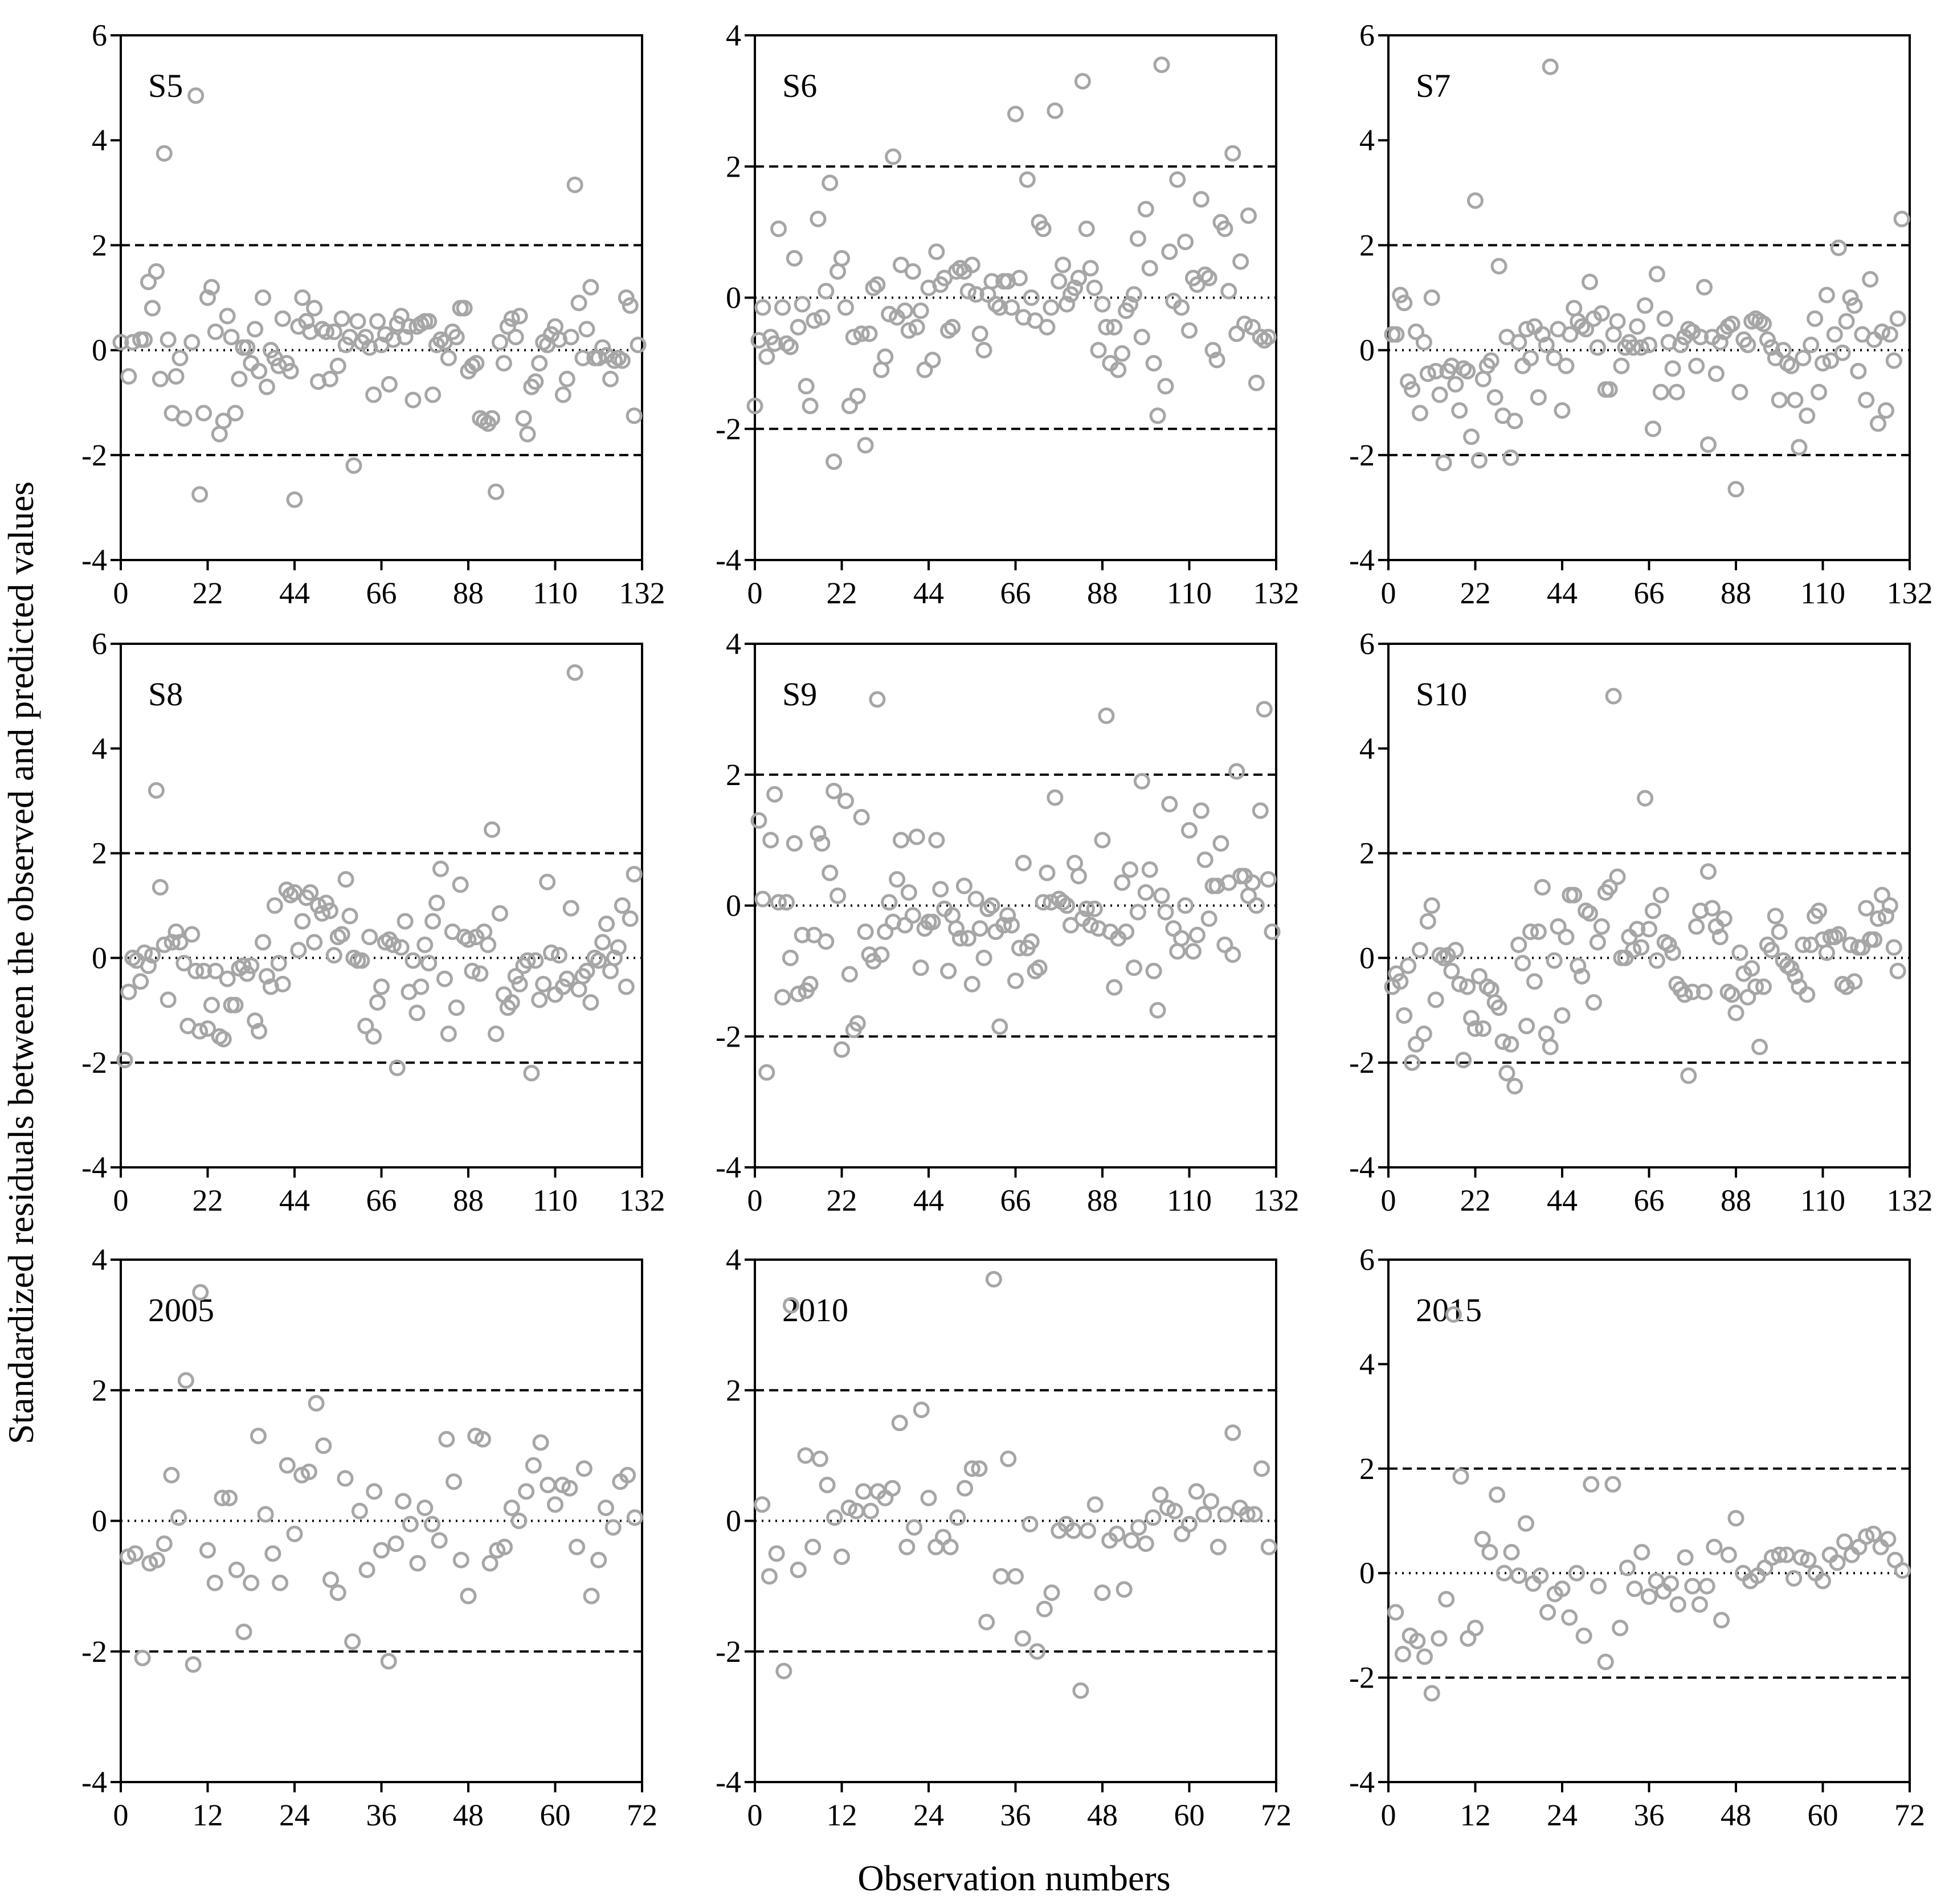 The width and height of the screenshot is (1949, 1904). I want to click on x-tick-label: 88, so click(468, 1200).